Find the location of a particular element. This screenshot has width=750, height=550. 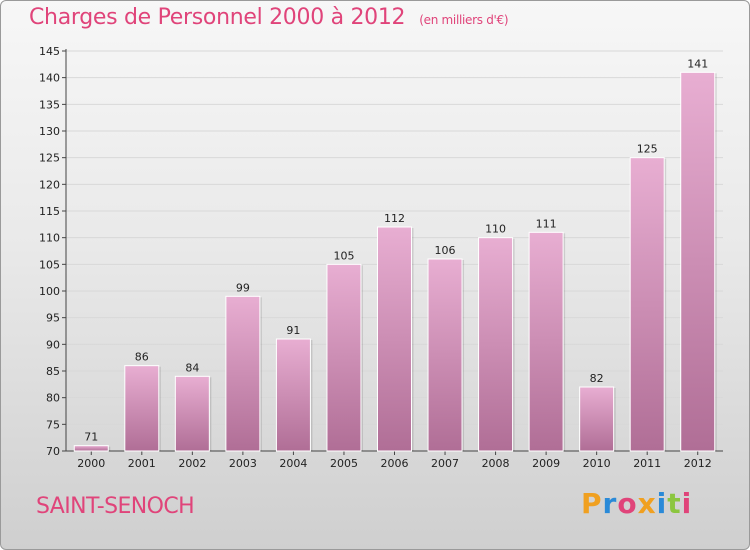

data-label: 91 is located at coordinates (293, 330).